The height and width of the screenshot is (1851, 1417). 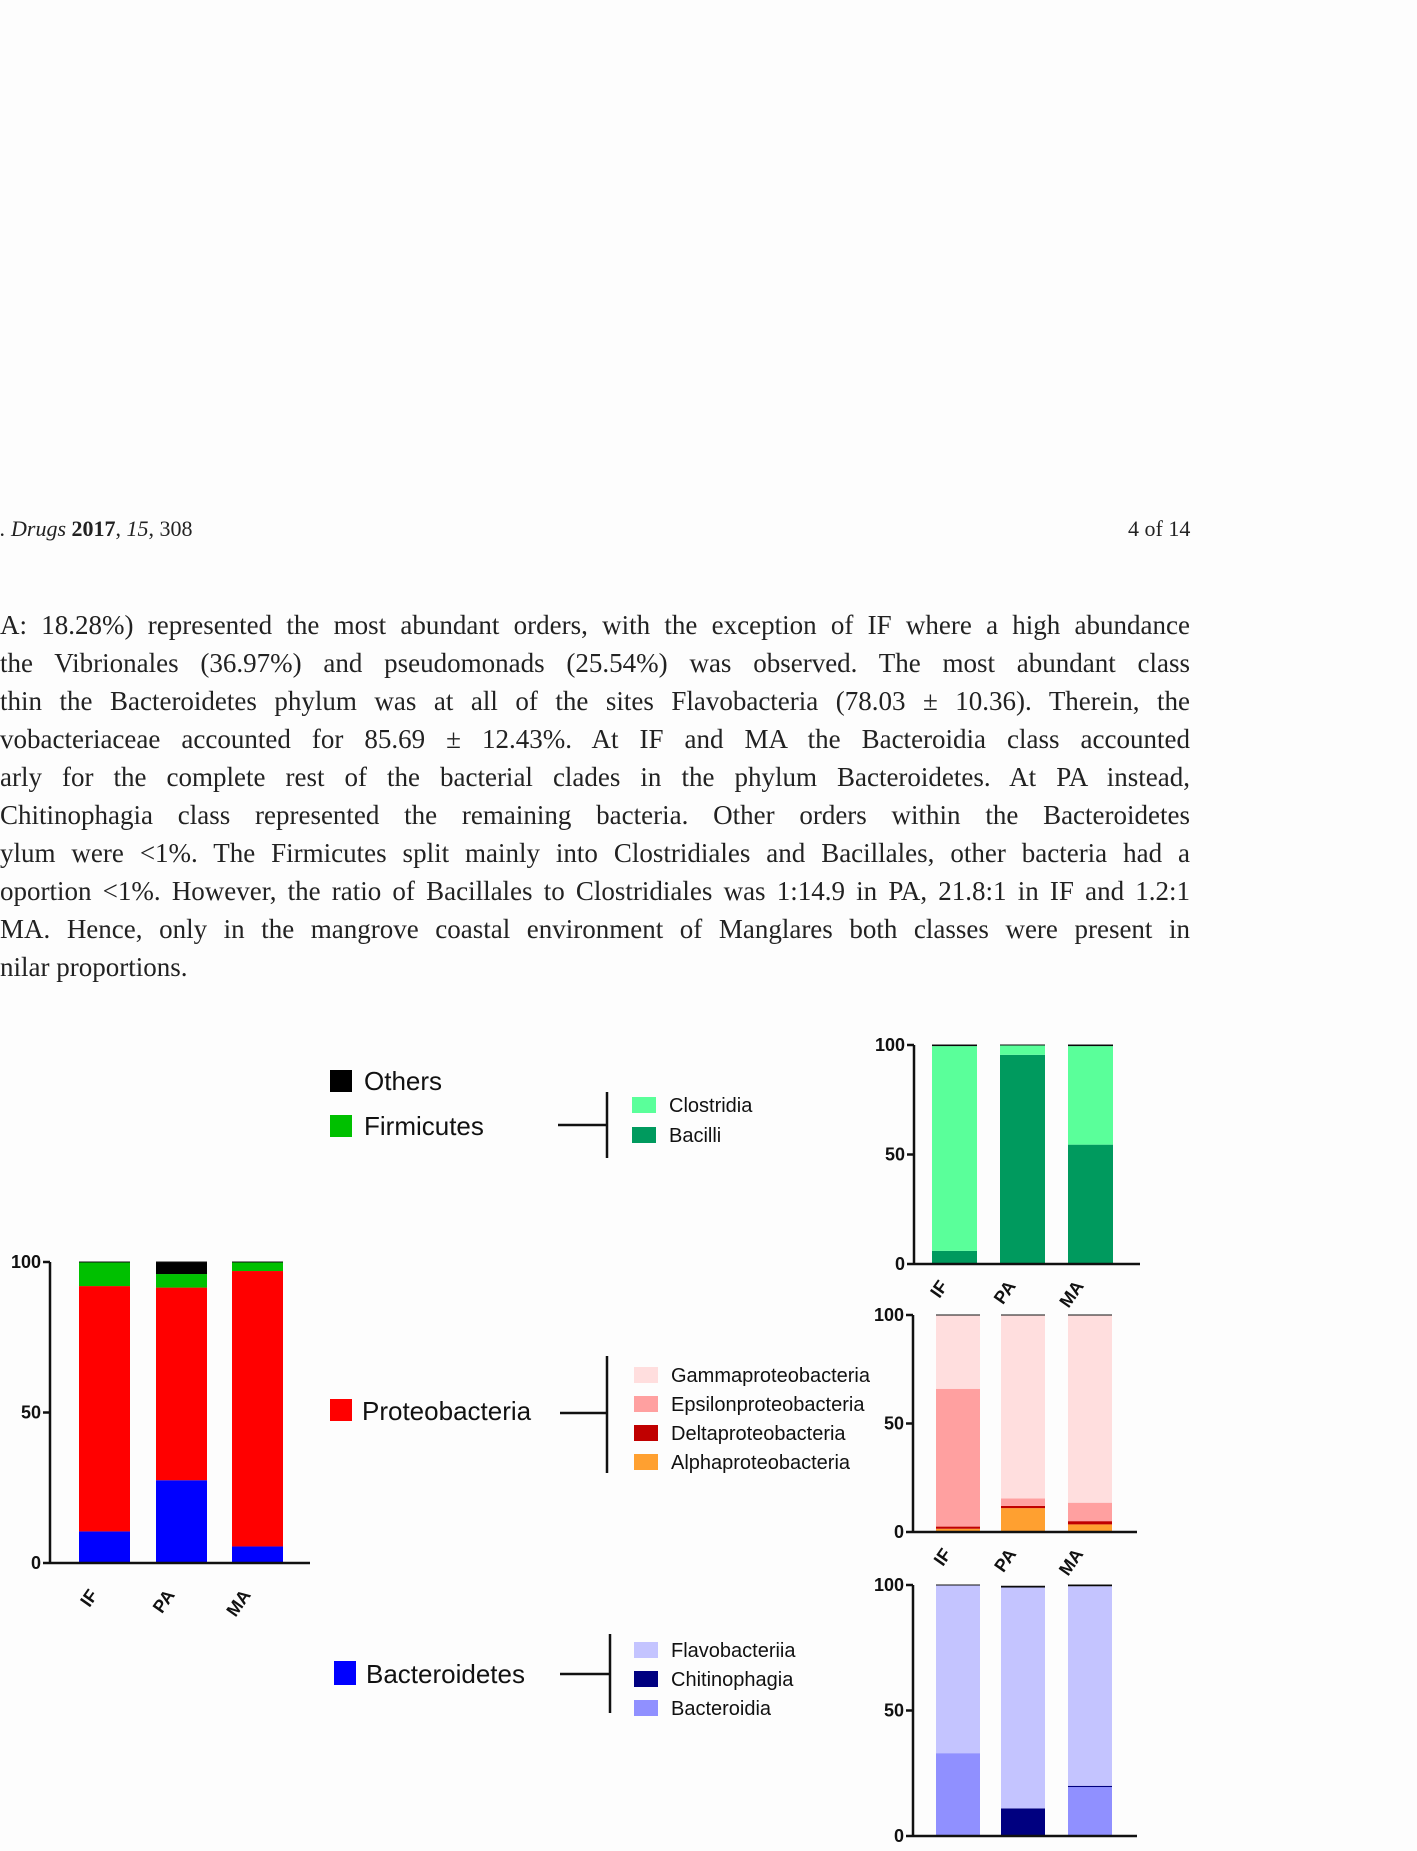 What do you see at coordinates (94, 967) in the screenshot?
I see `paragraph-line: nilar proportions.` at bounding box center [94, 967].